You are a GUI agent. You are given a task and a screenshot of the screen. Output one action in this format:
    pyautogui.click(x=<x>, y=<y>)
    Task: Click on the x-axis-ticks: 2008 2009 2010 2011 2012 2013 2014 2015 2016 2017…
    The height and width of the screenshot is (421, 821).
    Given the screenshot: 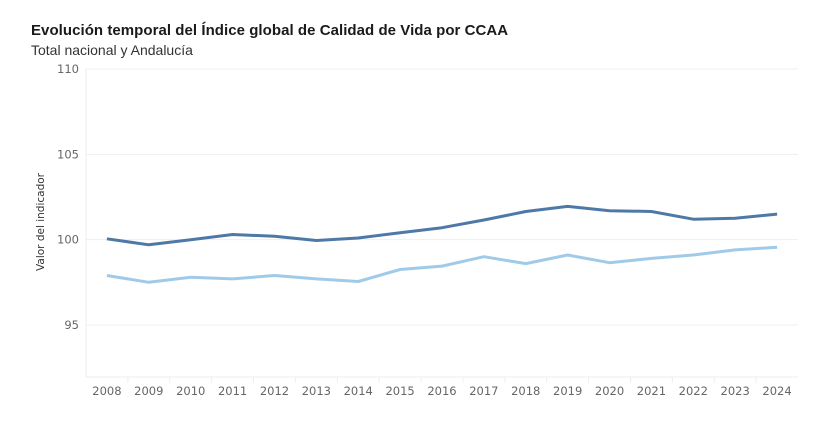 What is the action you would take?
    pyautogui.click(x=442, y=387)
    